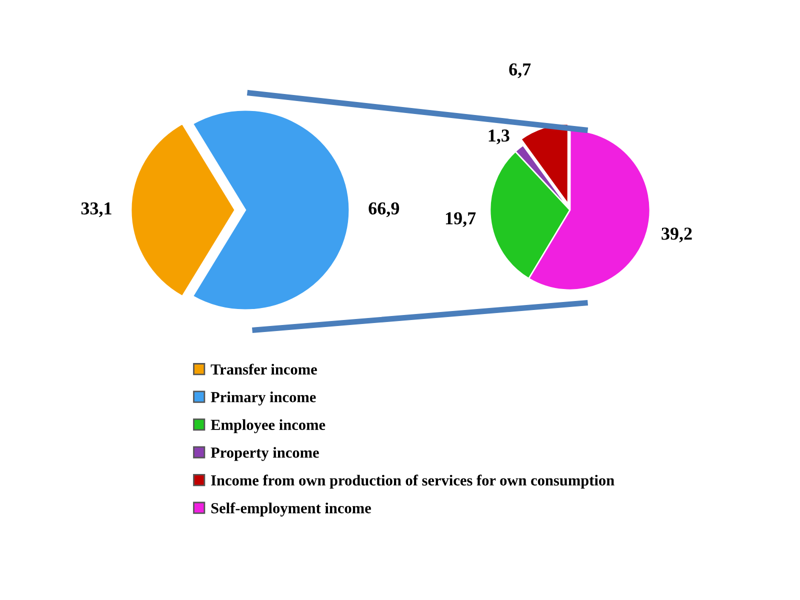 The image size is (800, 600). Describe the element at coordinates (520, 70) in the screenshot. I see `data-label: 6,7` at that location.